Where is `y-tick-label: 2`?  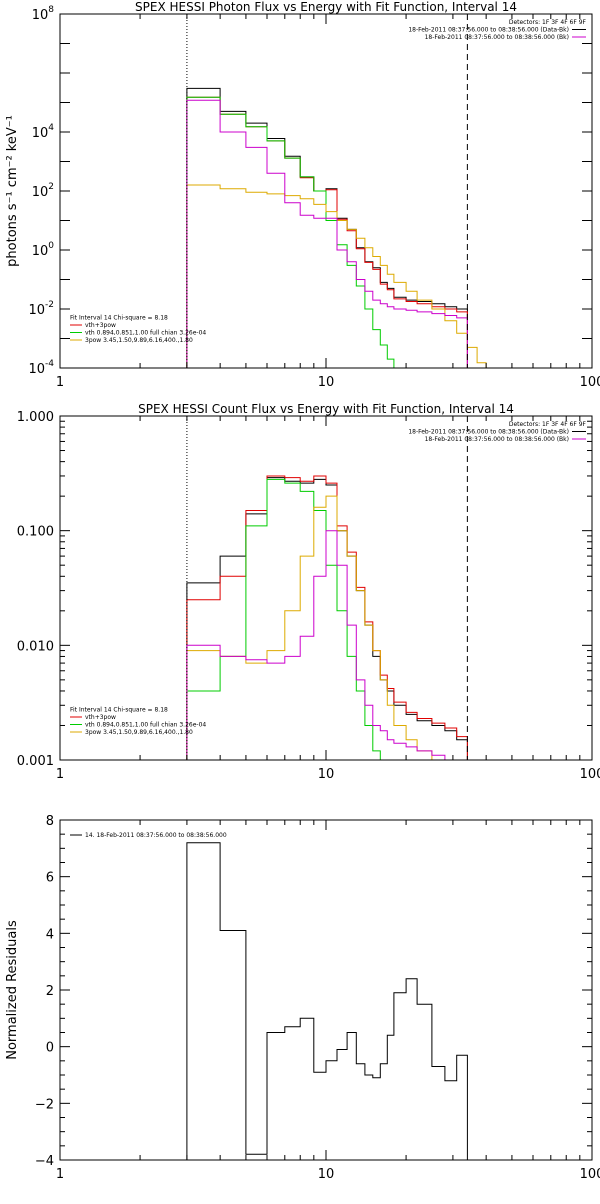 y-tick-label: 2 is located at coordinates (50, 991).